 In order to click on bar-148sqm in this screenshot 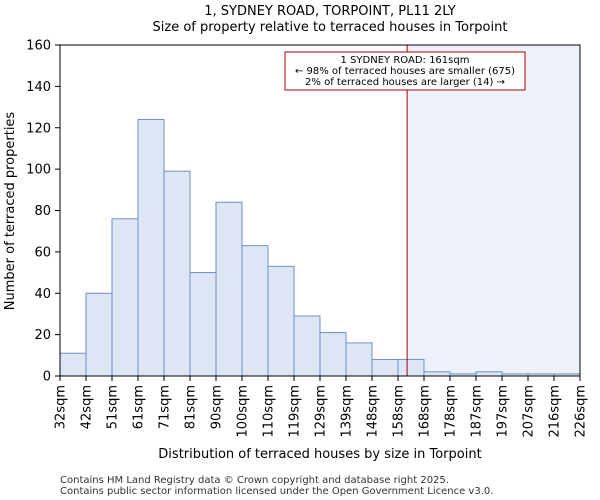, I will do `click(385, 367)`.